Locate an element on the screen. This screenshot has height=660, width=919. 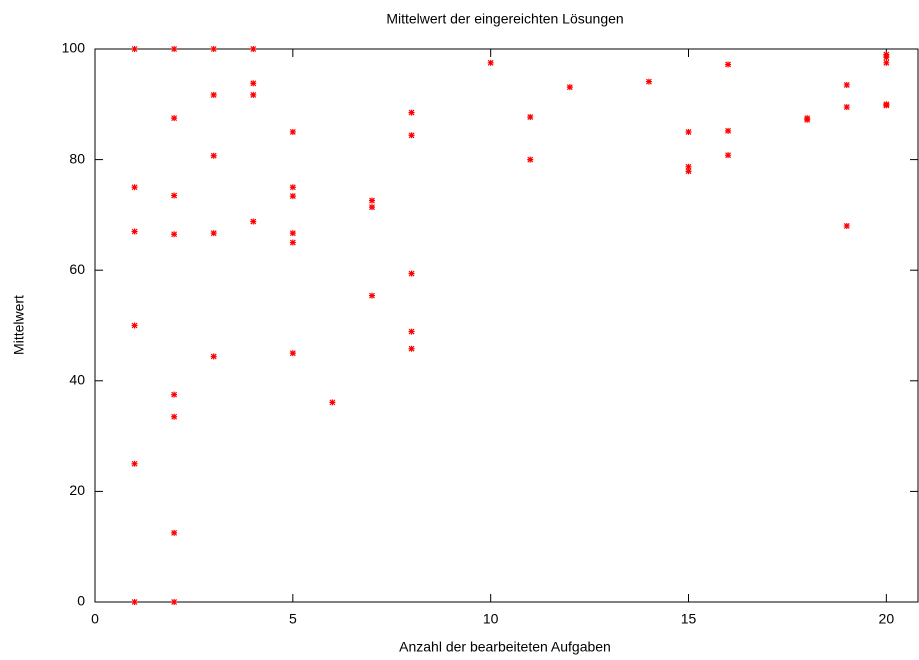
y-tick-label: 60 is located at coordinates (77, 269).